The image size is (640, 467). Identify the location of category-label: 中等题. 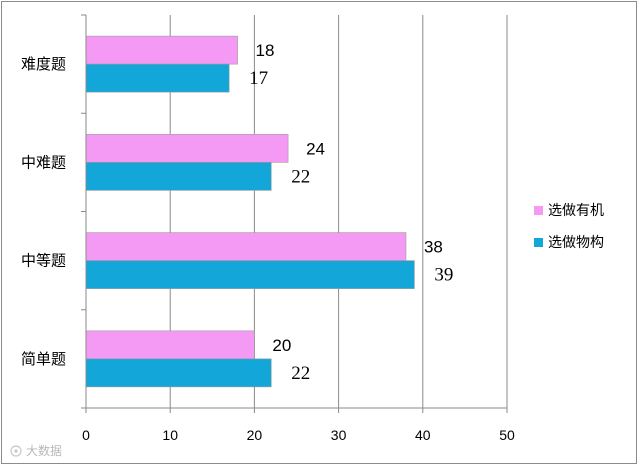
(43, 261).